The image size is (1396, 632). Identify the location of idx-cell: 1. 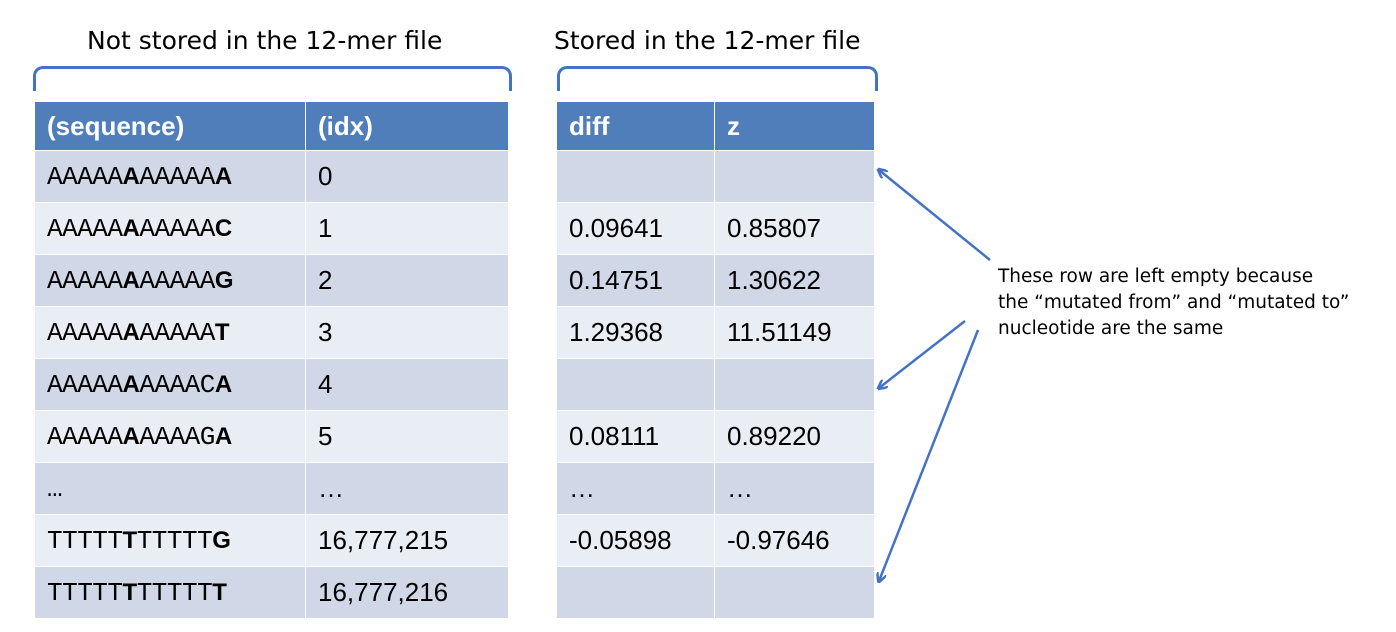
(407, 228).